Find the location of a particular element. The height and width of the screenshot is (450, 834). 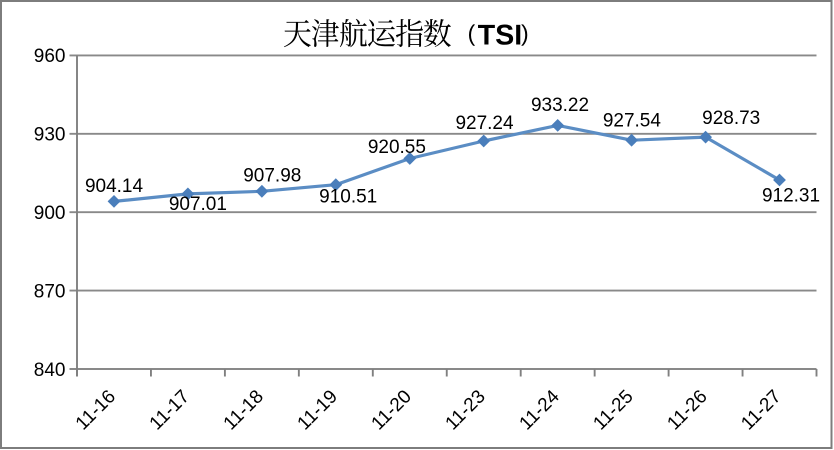

svg-text: 840 is located at coordinates (50, 370).